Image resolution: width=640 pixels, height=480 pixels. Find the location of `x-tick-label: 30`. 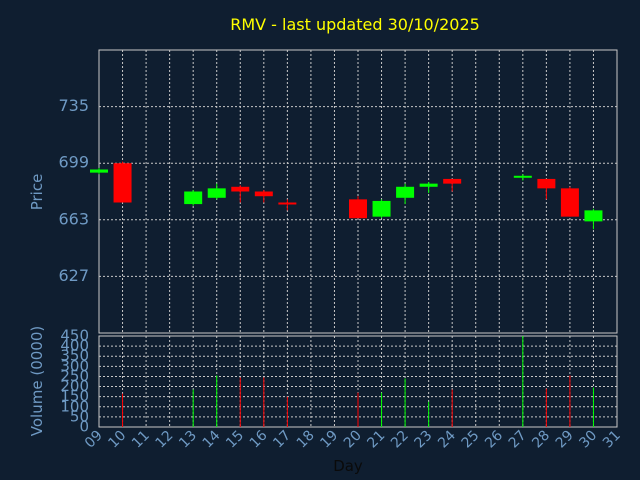

x-tick-label: 30 is located at coordinates (588, 440).